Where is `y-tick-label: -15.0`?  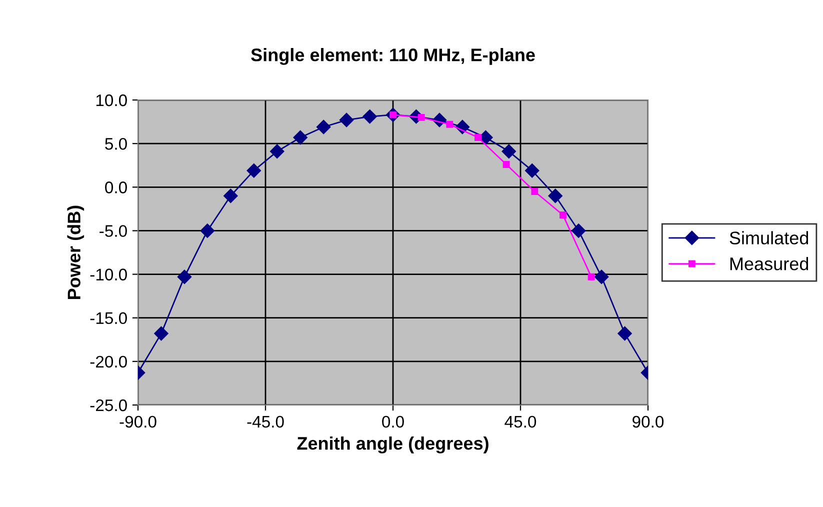 y-tick-label: -15.0 is located at coordinates (108, 318).